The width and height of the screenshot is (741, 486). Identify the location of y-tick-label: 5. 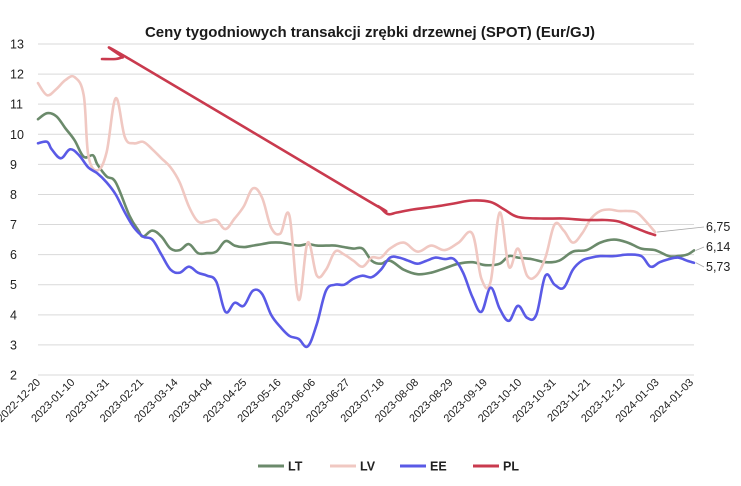
(13, 285).